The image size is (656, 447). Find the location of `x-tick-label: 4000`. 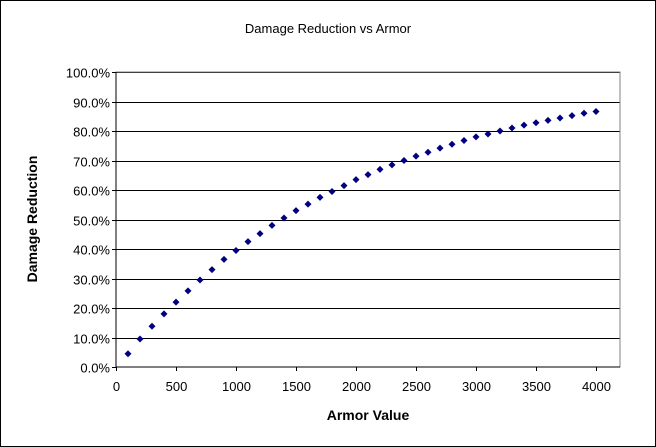

x-tick-label: 4000 is located at coordinates (596, 386).